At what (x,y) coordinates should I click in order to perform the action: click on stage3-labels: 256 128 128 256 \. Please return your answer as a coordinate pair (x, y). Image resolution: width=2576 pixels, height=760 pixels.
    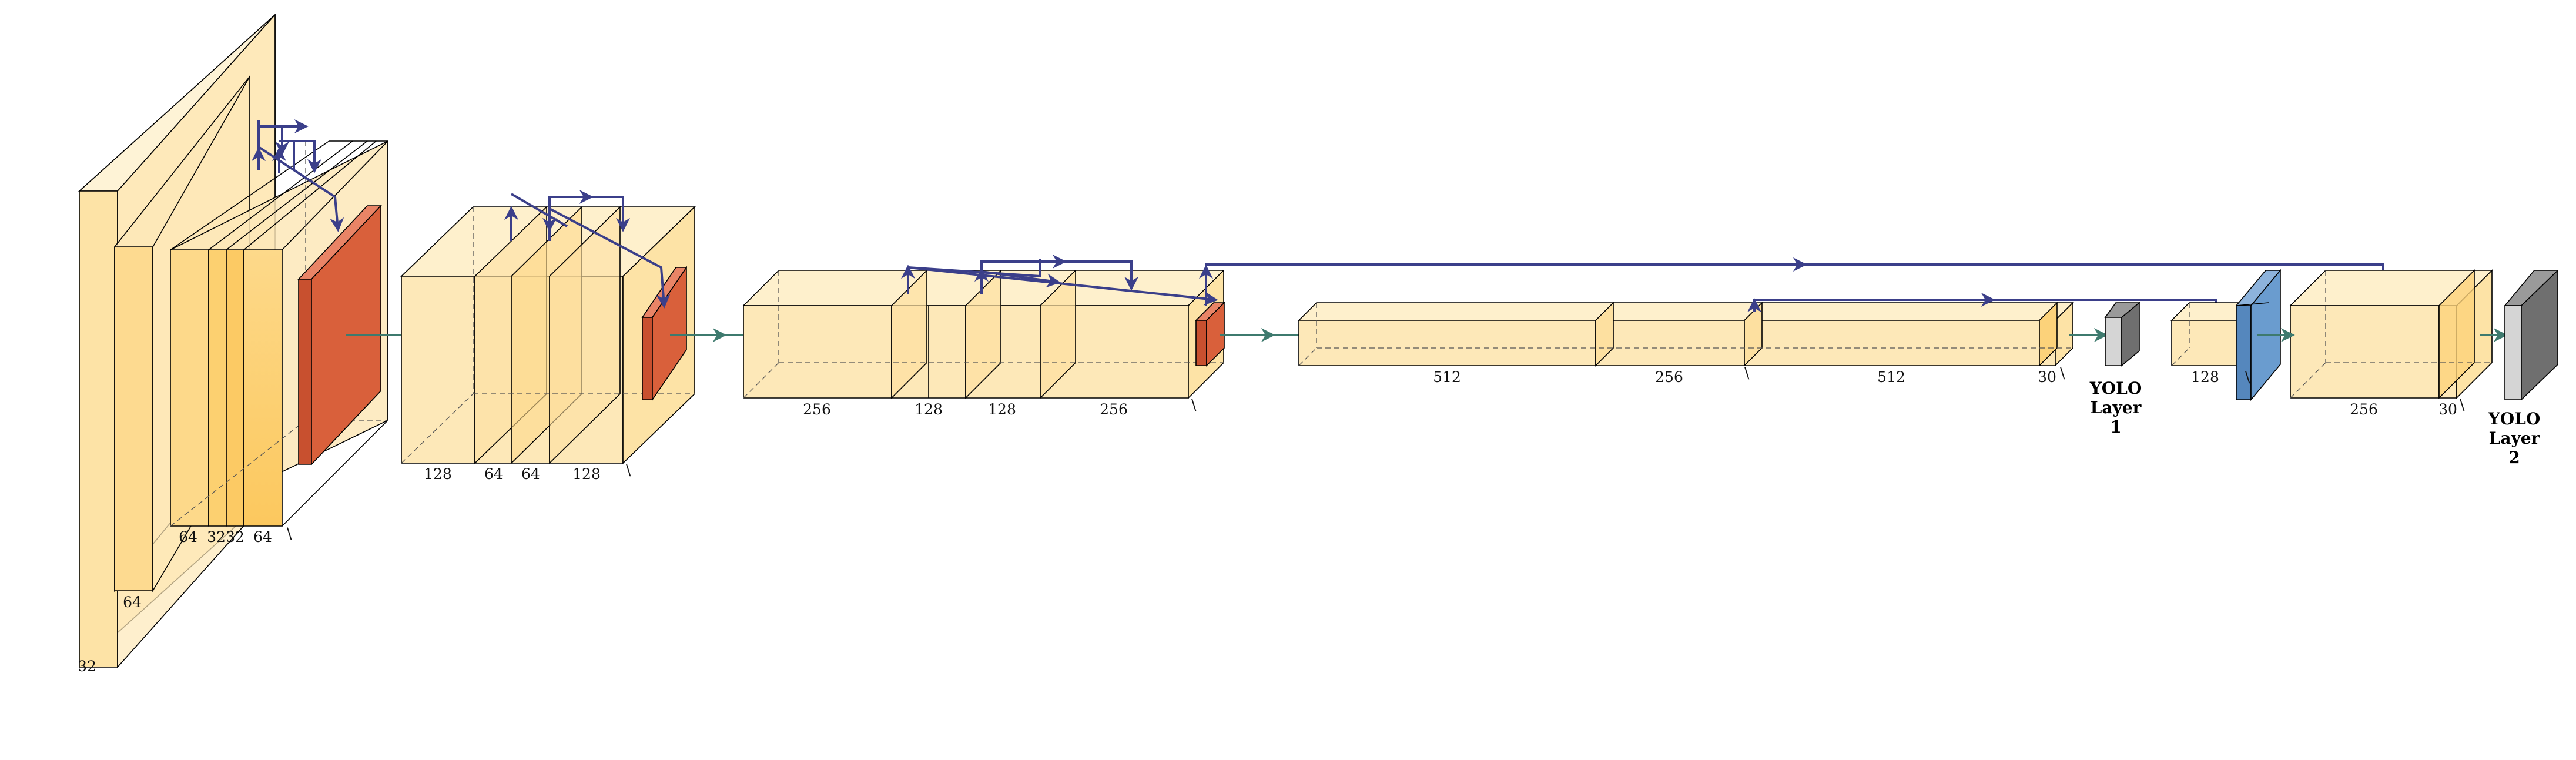
    Looking at the image, I should click on (1000, 407).